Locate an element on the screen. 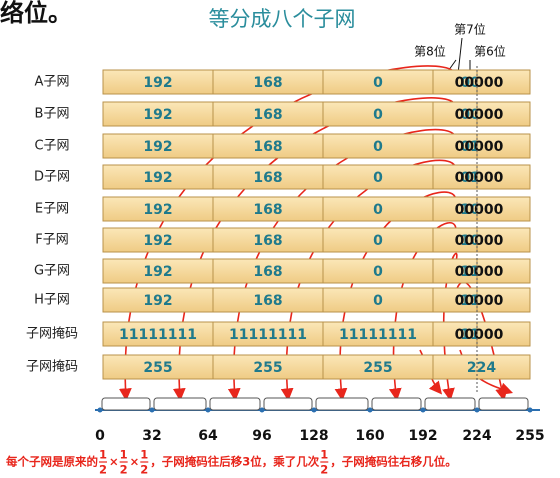  scale-label: 128 is located at coordinates (313, 436).